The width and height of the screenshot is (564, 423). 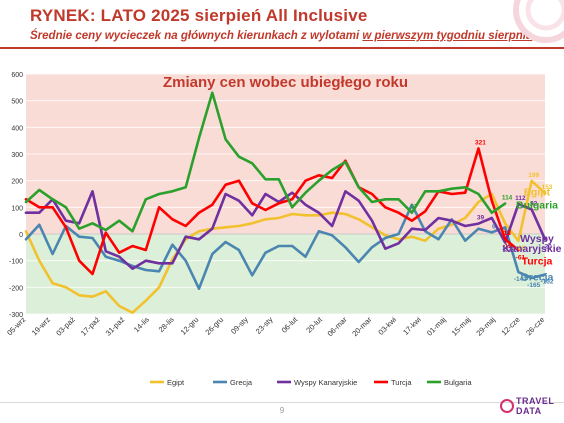 I want to click on x-tick-label: 17-kwi, so click(x=412, y=326).